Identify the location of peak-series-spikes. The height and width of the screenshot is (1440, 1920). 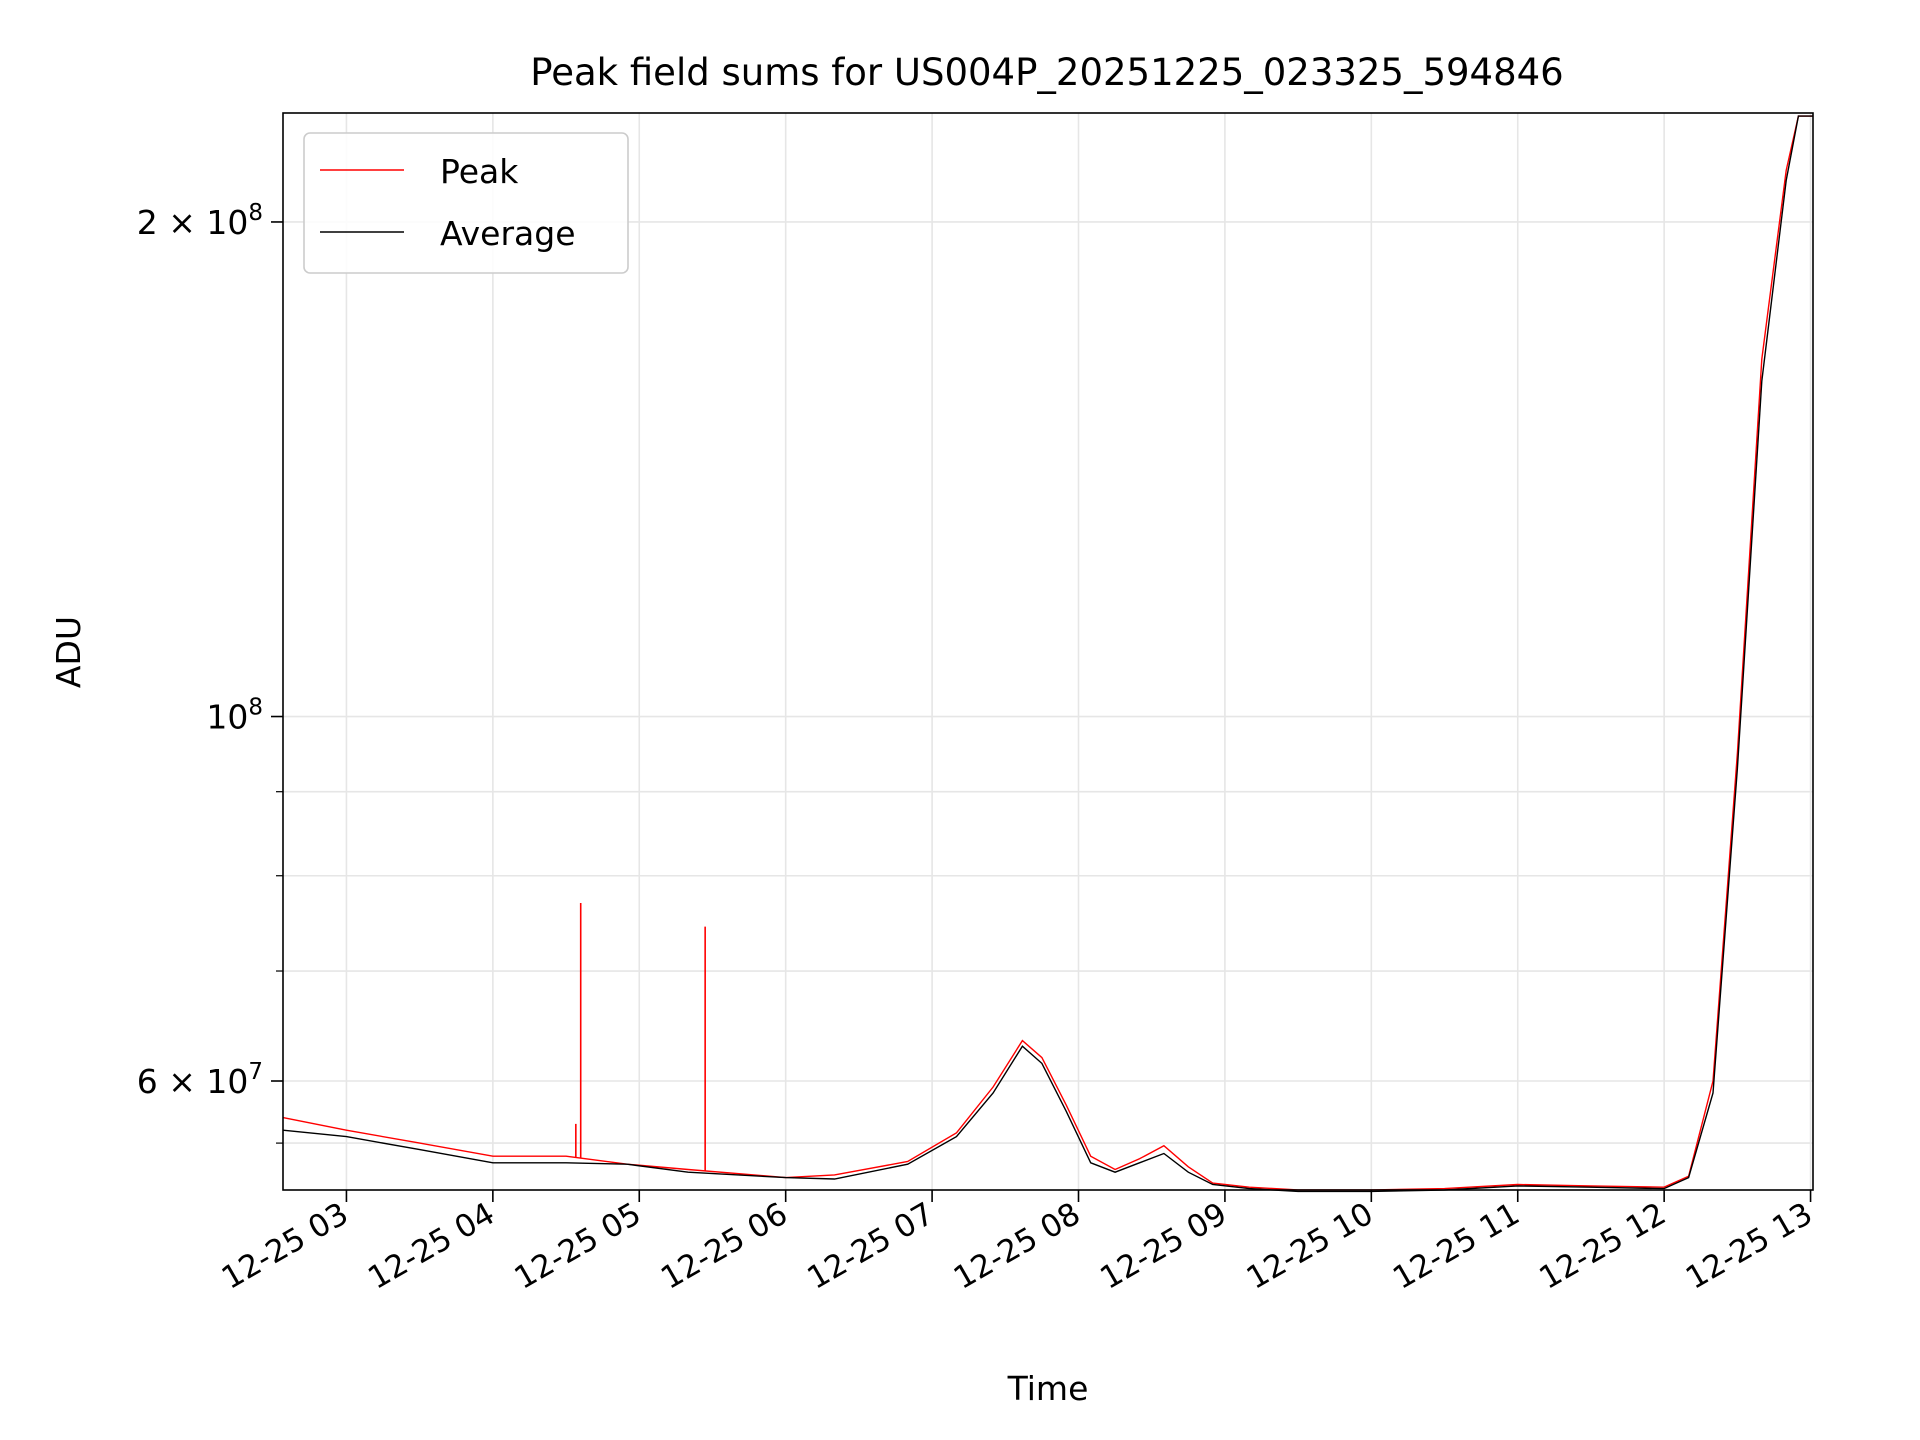
(640, 1037).